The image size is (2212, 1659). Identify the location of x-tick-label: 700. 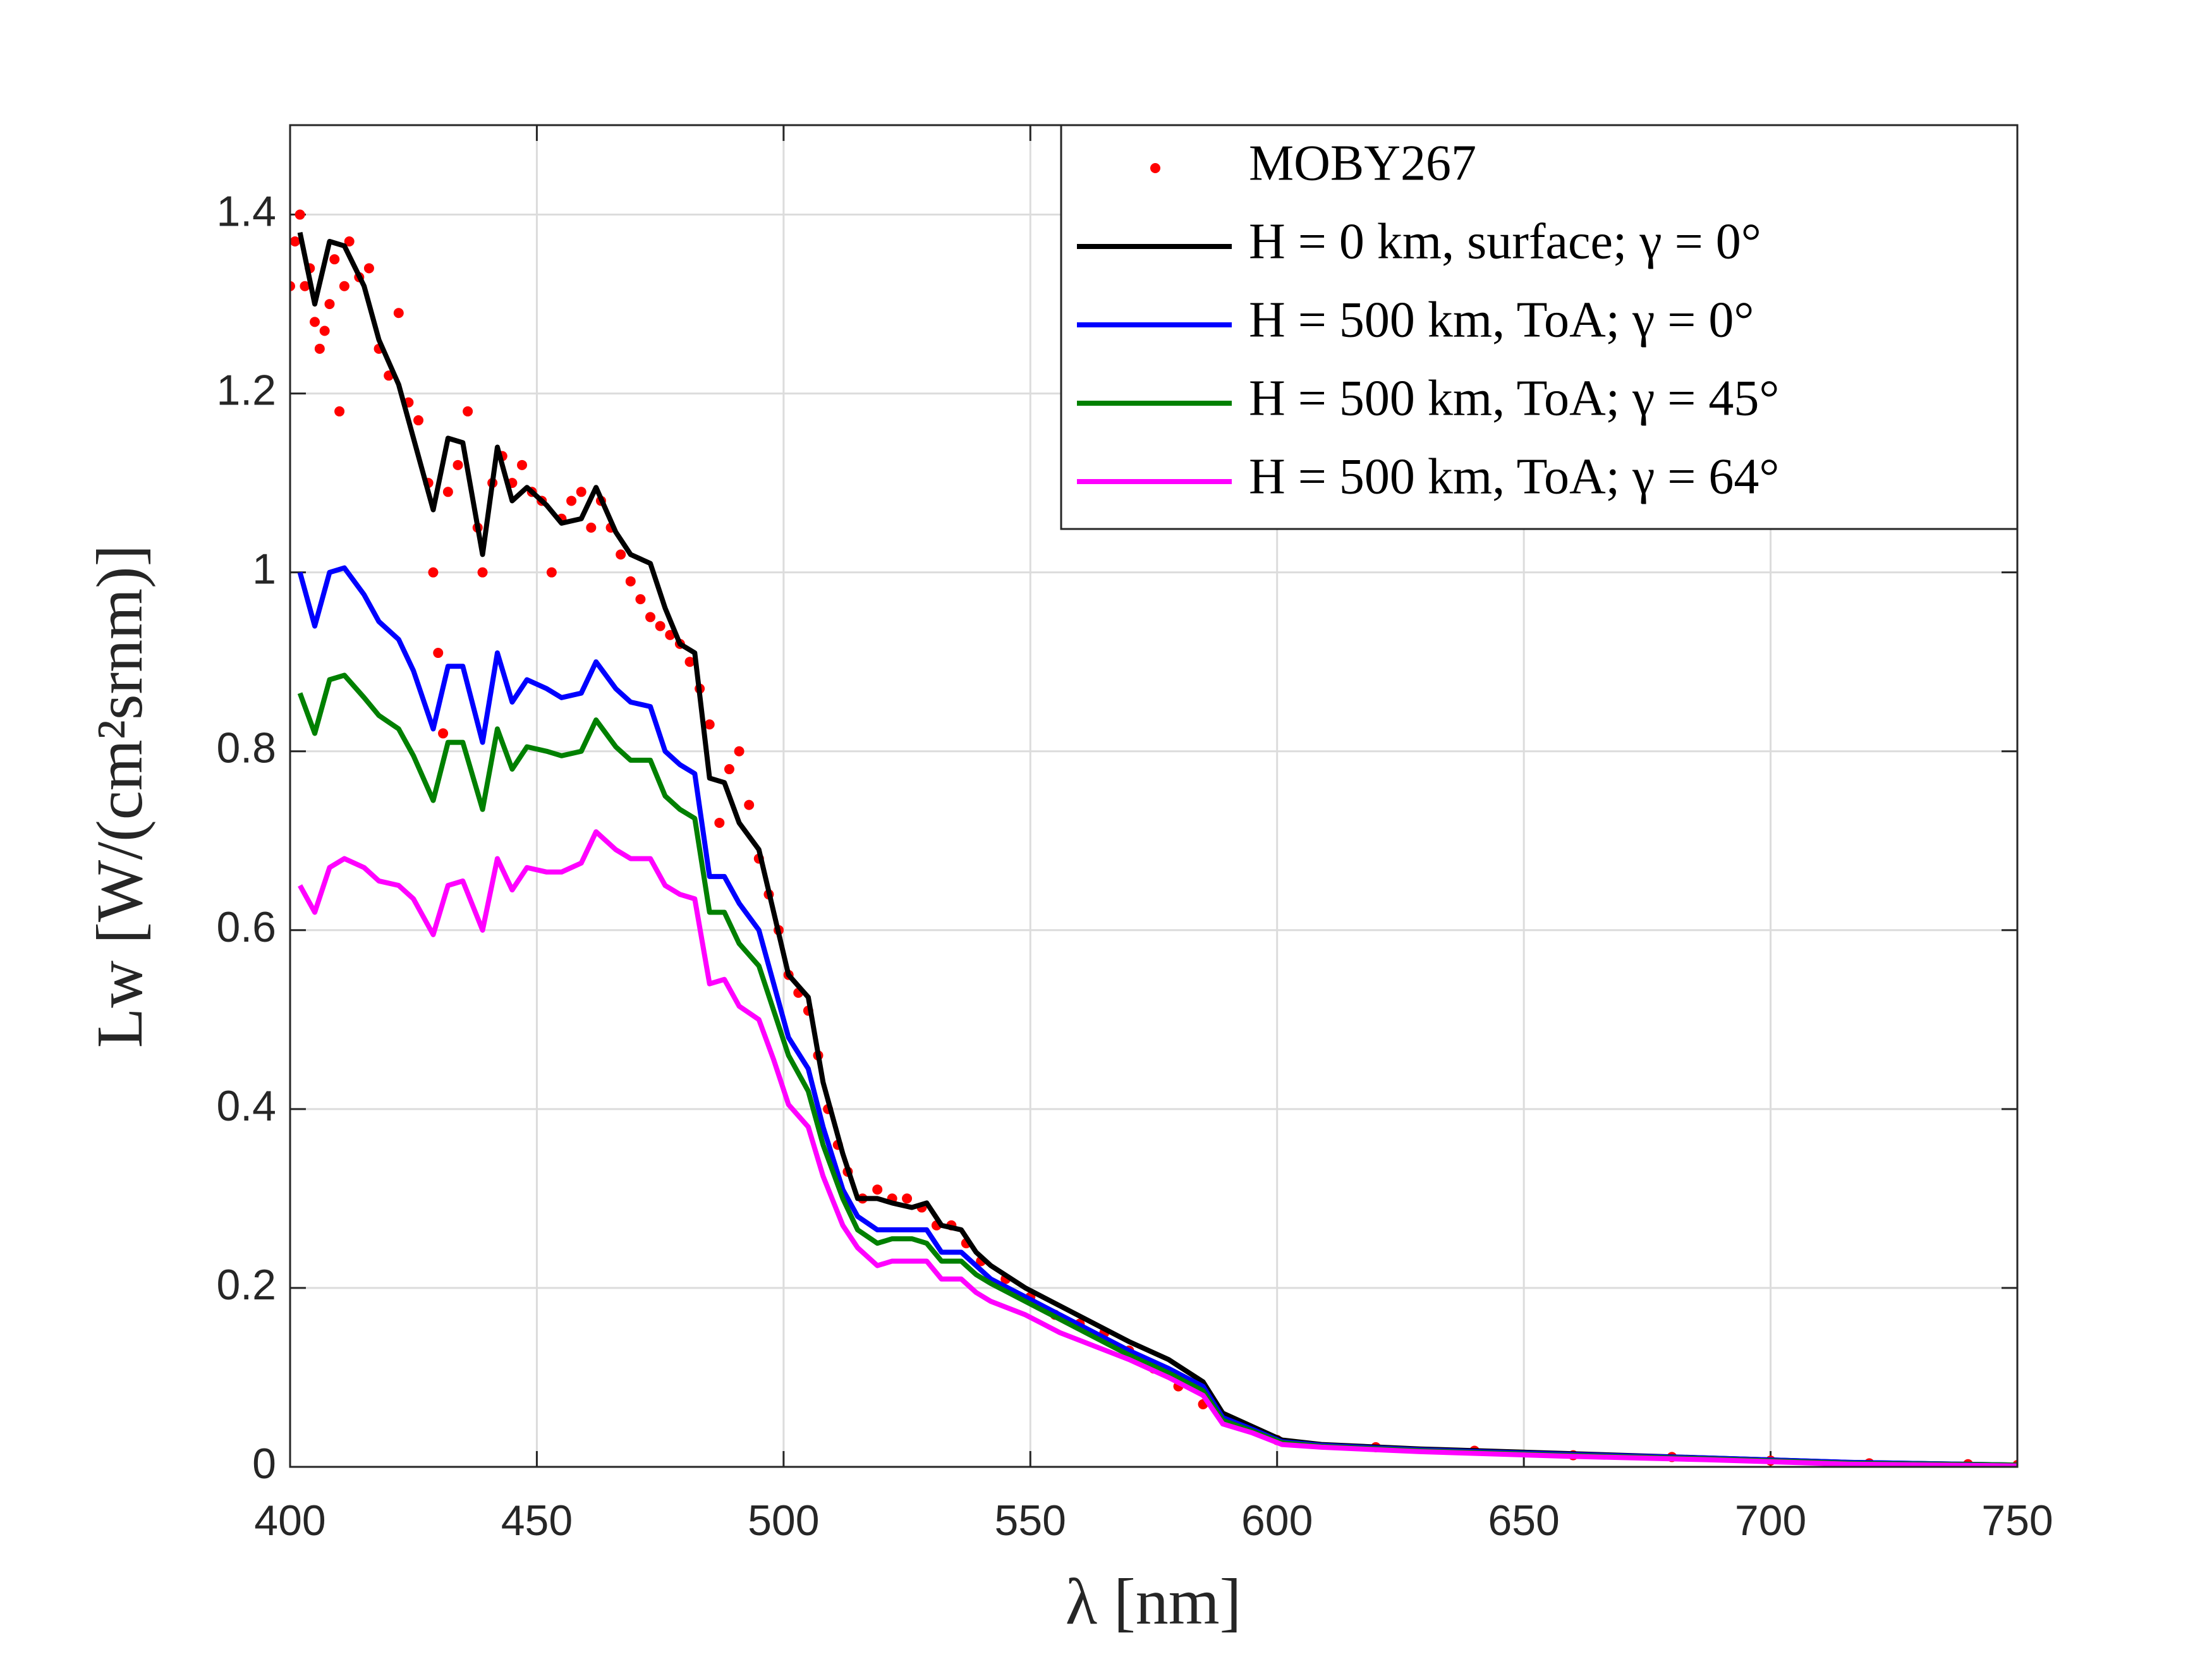
(1770, 1521).